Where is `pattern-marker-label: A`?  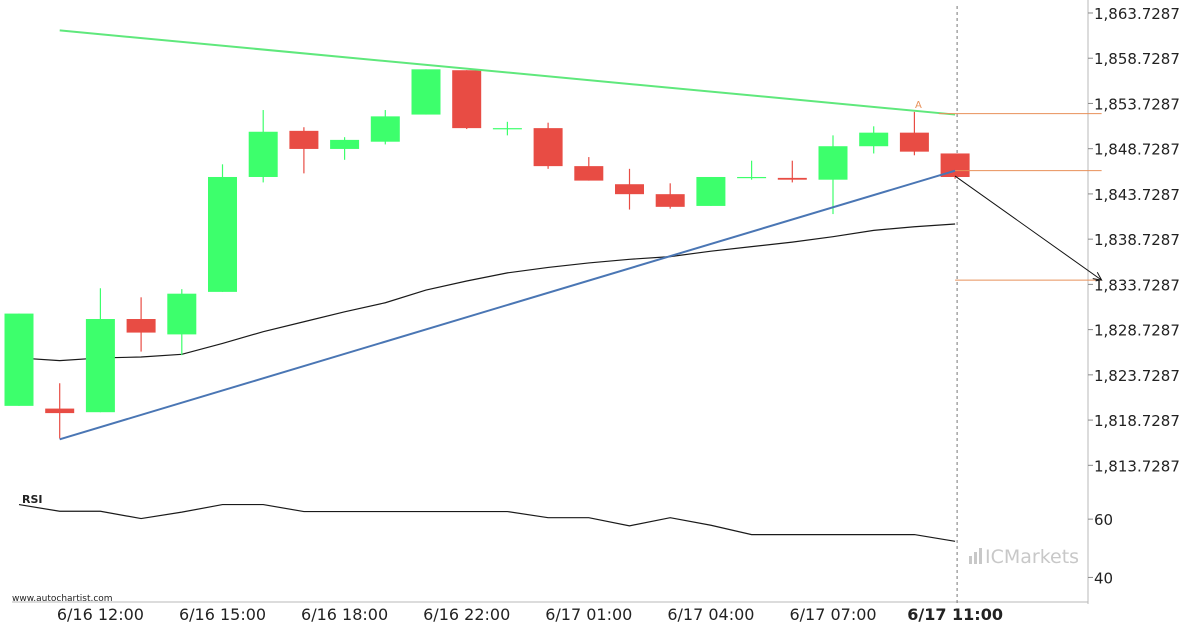
pattern-marker-label: A is located at coordinates (918, 105).